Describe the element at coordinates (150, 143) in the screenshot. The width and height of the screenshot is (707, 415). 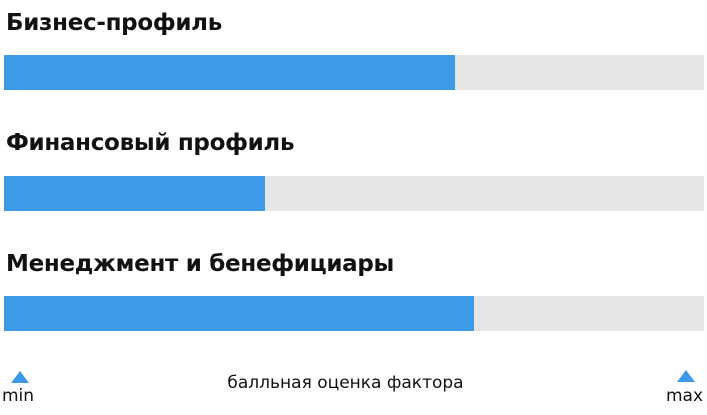
I see `category-title-financial: Финансовый профиль` at that location.